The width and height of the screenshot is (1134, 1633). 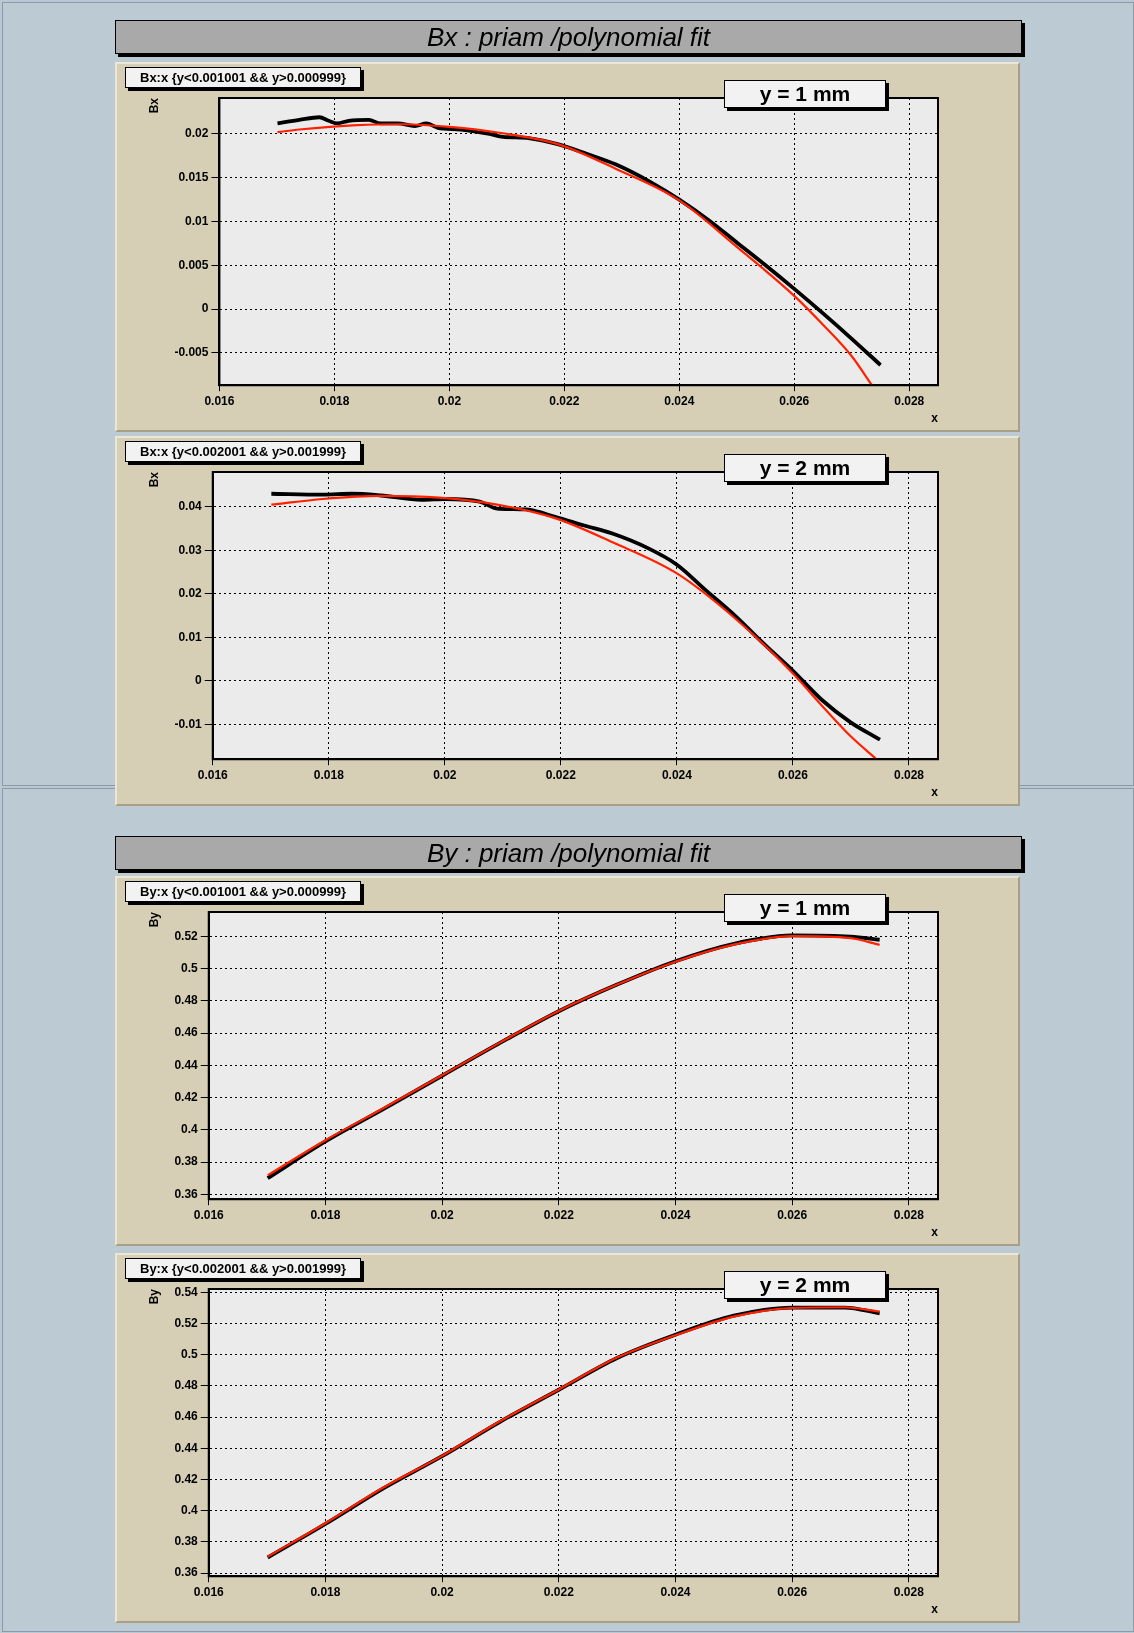 I want to click on label-box: By:x {y<0.001001 && y>0.000999}, so click(x=243, y=891).